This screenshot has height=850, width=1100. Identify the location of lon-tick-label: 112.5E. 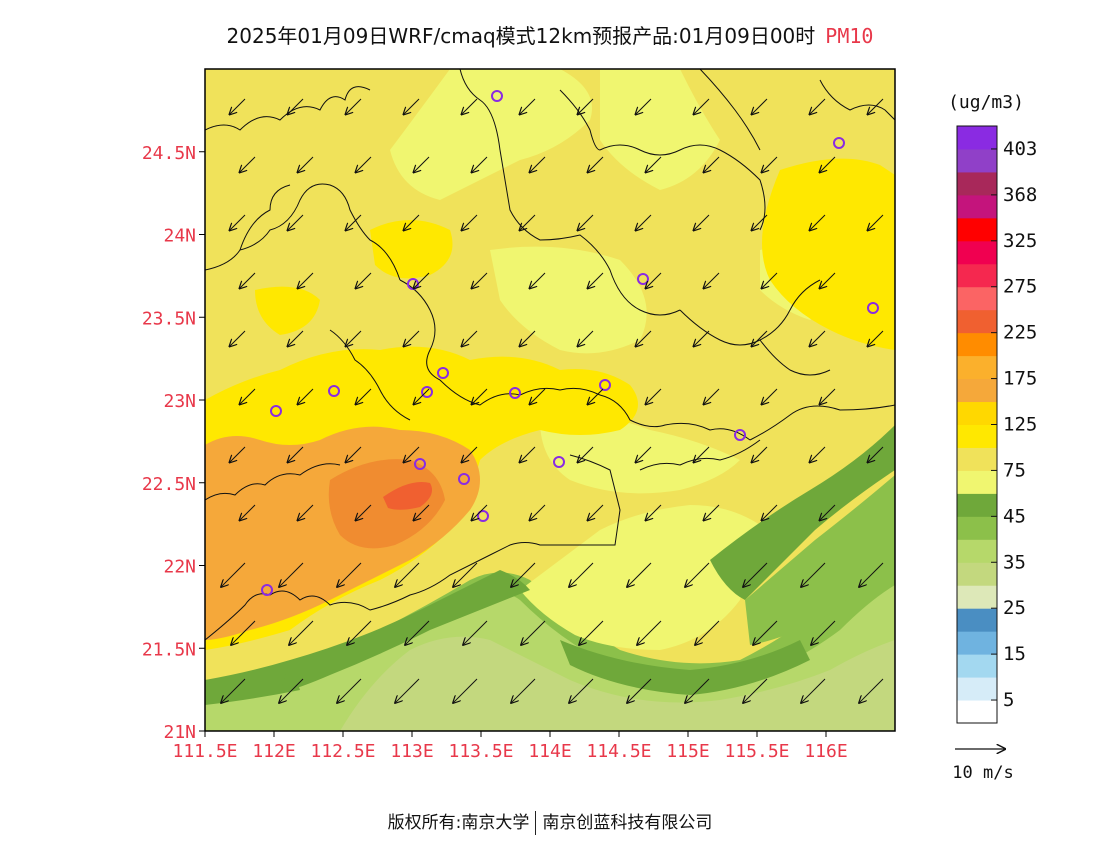
(342, 751).